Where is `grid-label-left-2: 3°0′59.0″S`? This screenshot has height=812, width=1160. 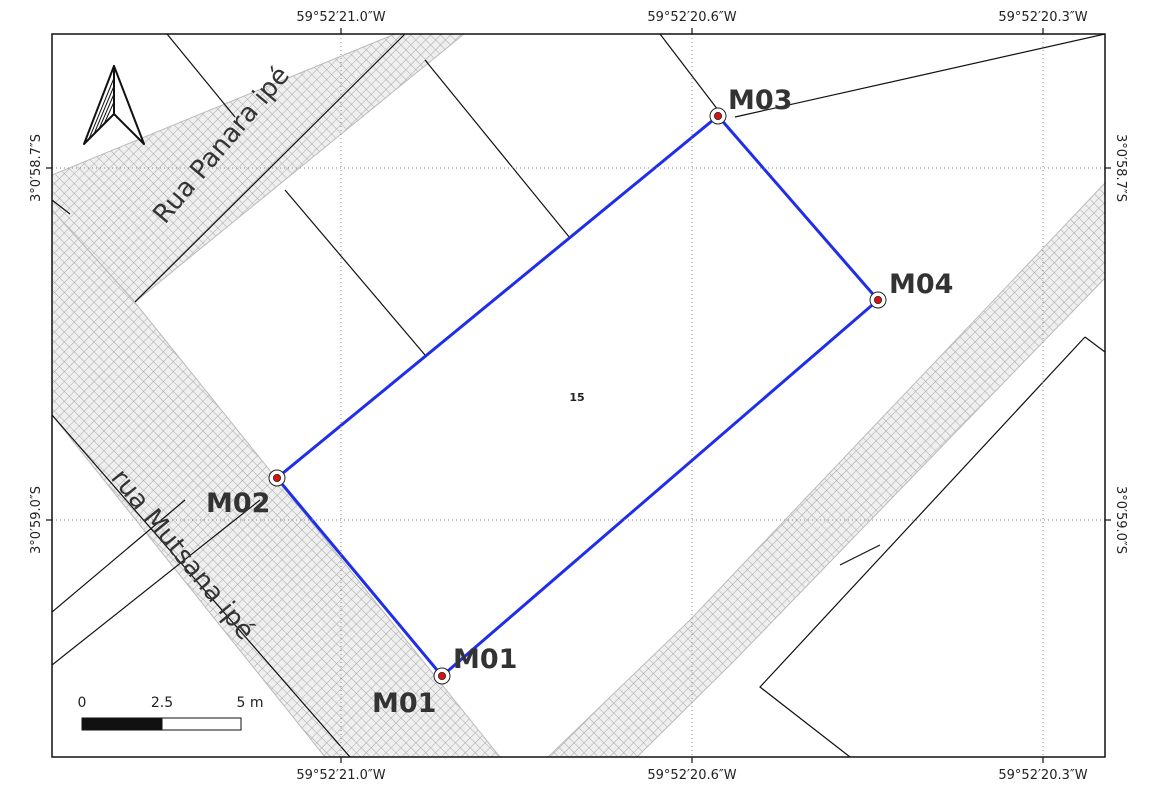 grid-label-left-2: 3°0′59.0″S is located at coordinates (36, 520).